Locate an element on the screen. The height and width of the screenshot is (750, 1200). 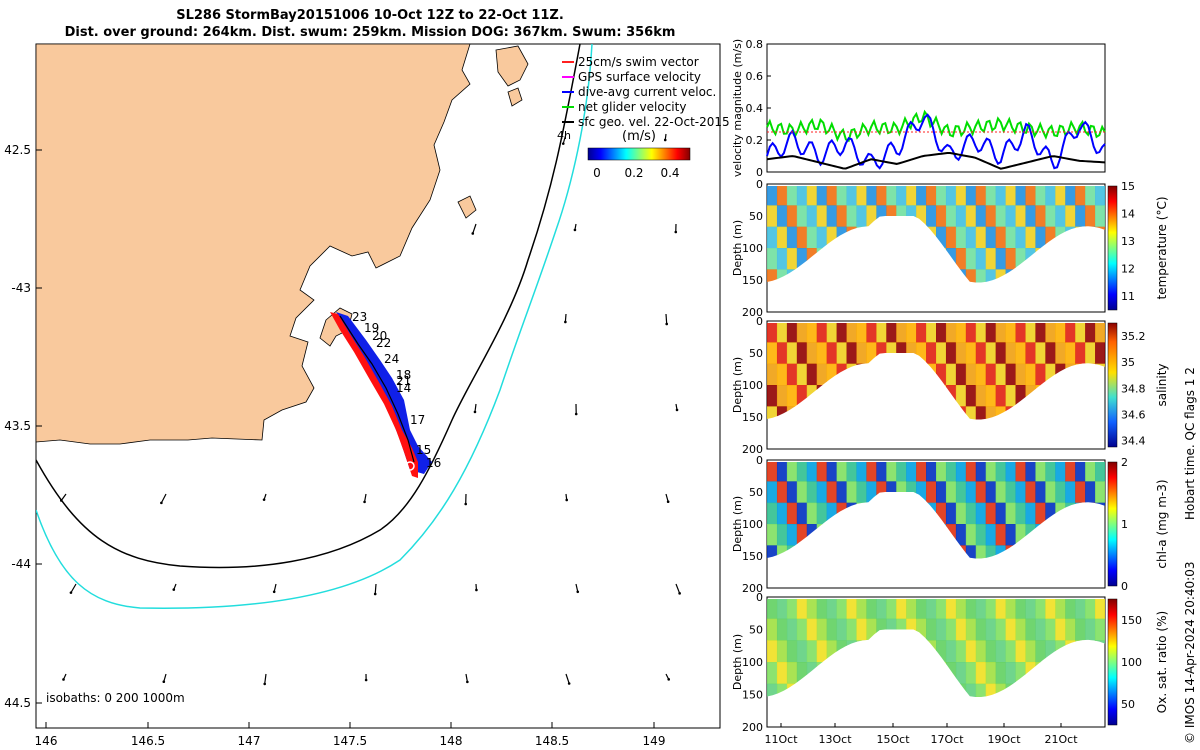
heatmap-colorbar-tick: 11 is located at coordinates (1128, 296).